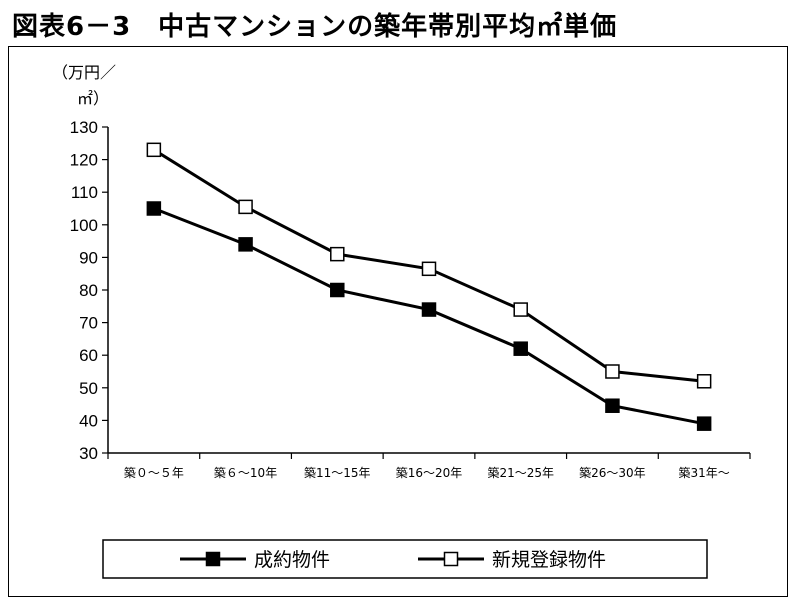 This screenshot has width=800, height=603. What do you see at coordinates (337, 472) in the screenshot?
I see `x-tick-label: 築11～15年` at bounding box center [337, 472].